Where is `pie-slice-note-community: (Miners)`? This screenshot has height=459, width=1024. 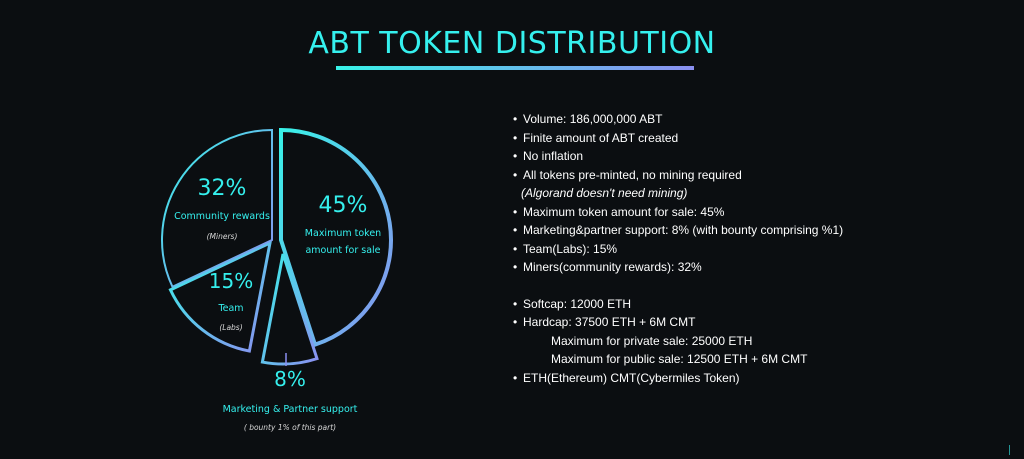
pie-slice-note-community: (Miners) is located at coordinates (222, 236).